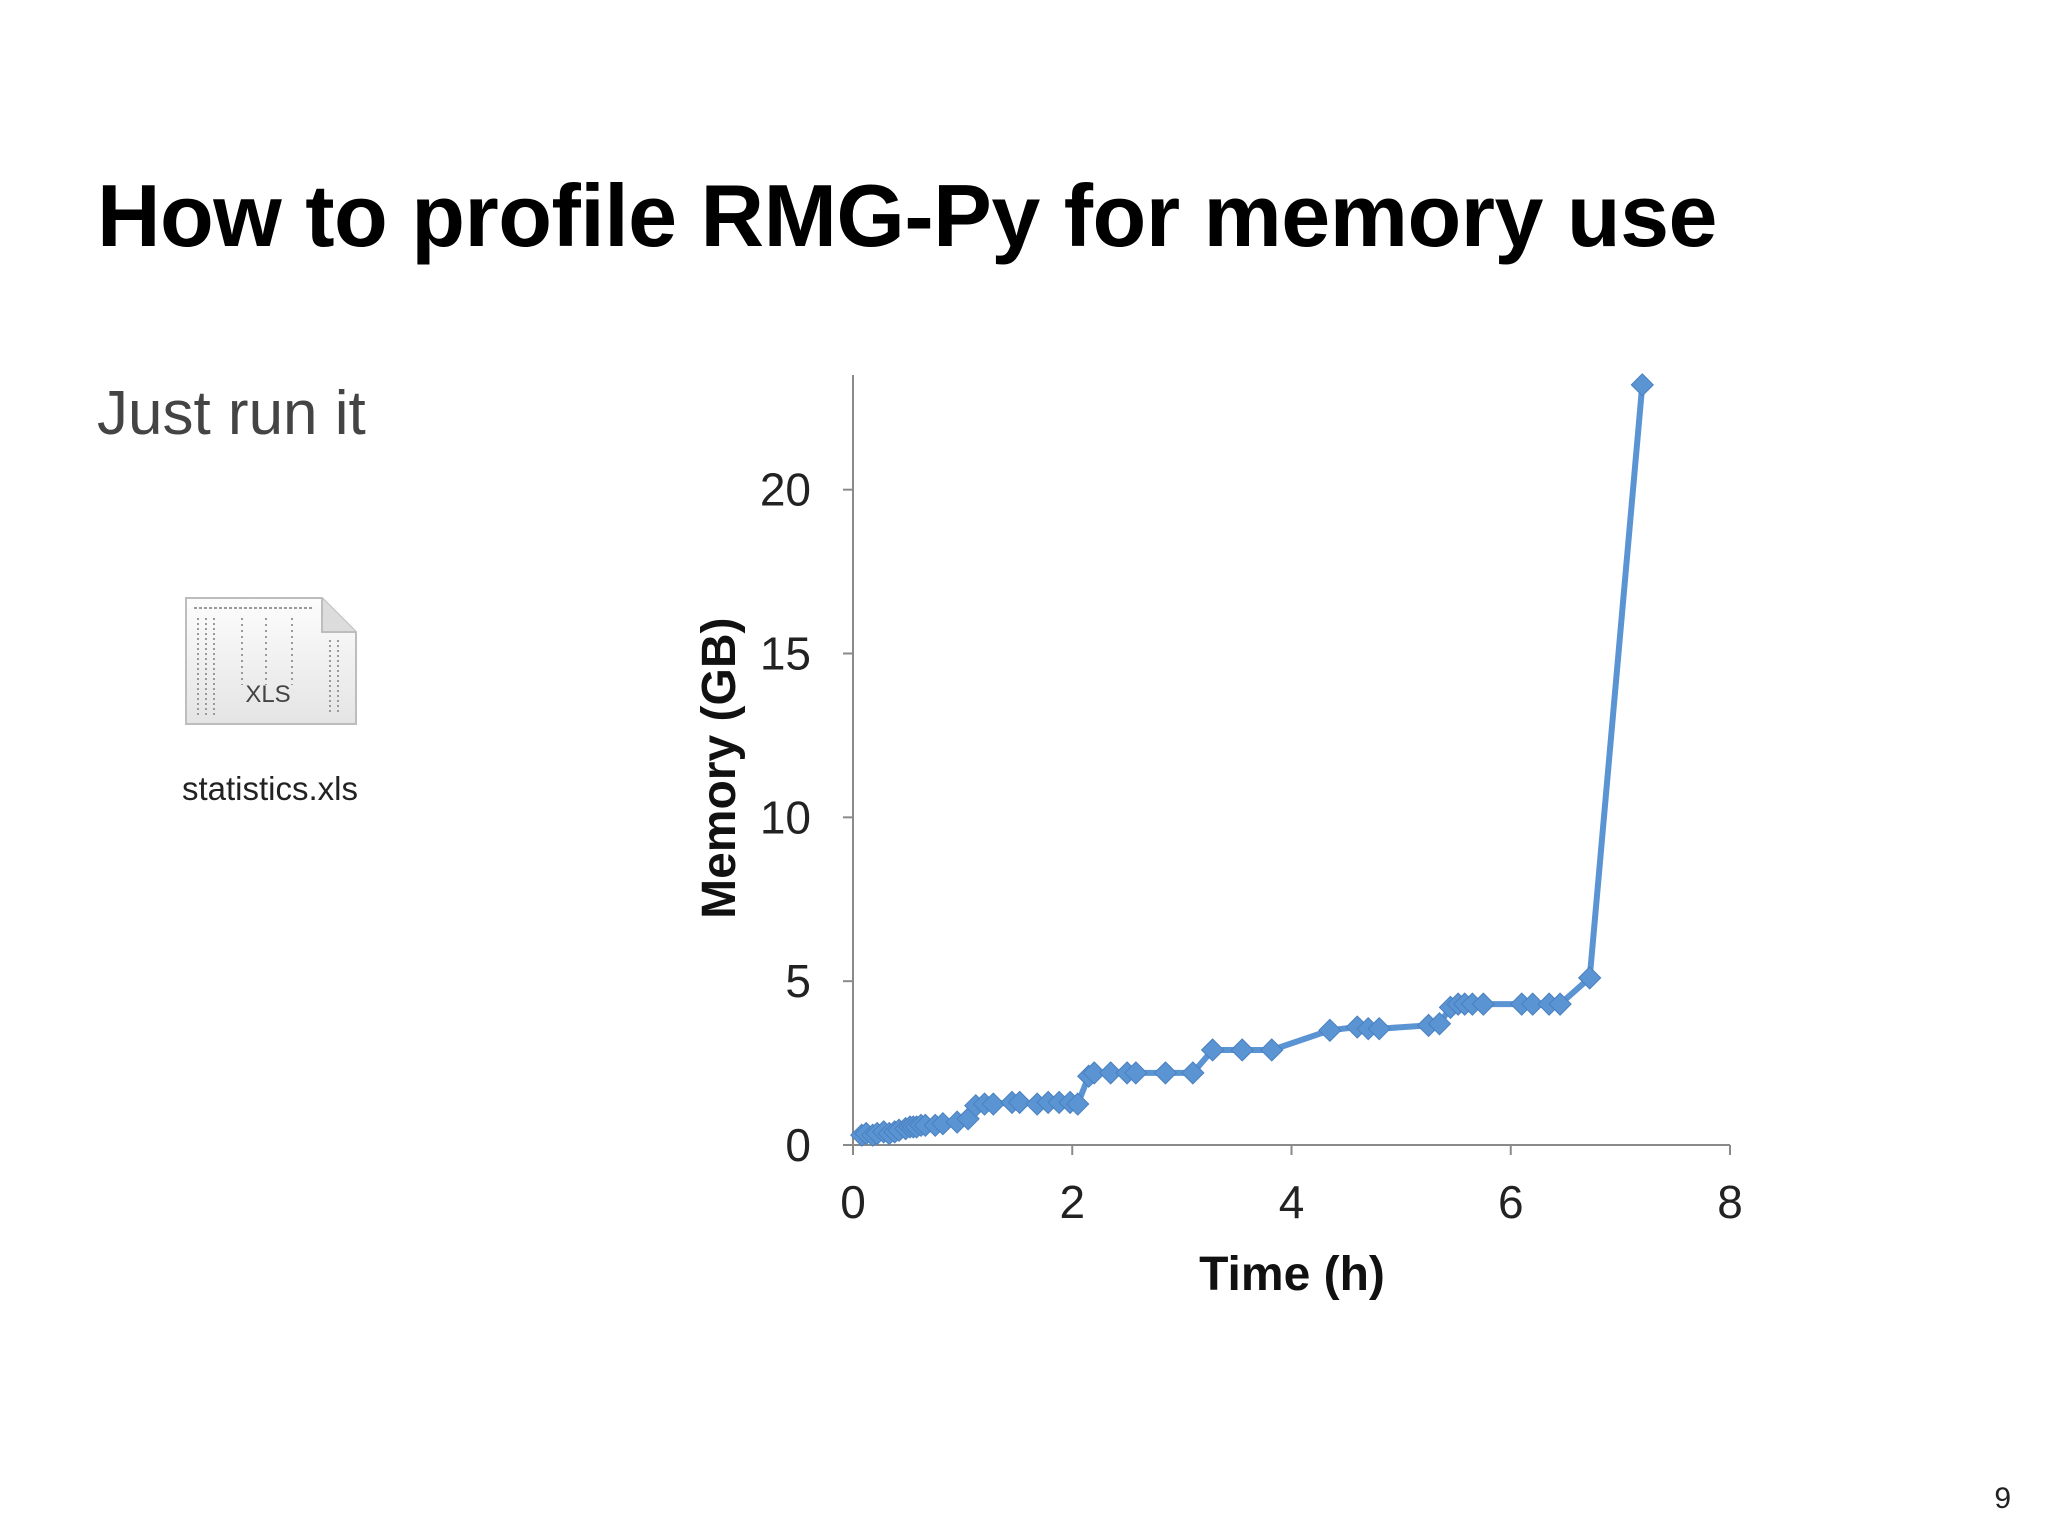 The width and height of the screenshot is (2048, 1536). I want to click on x-tick-label: 8, so click(1730, 1202).